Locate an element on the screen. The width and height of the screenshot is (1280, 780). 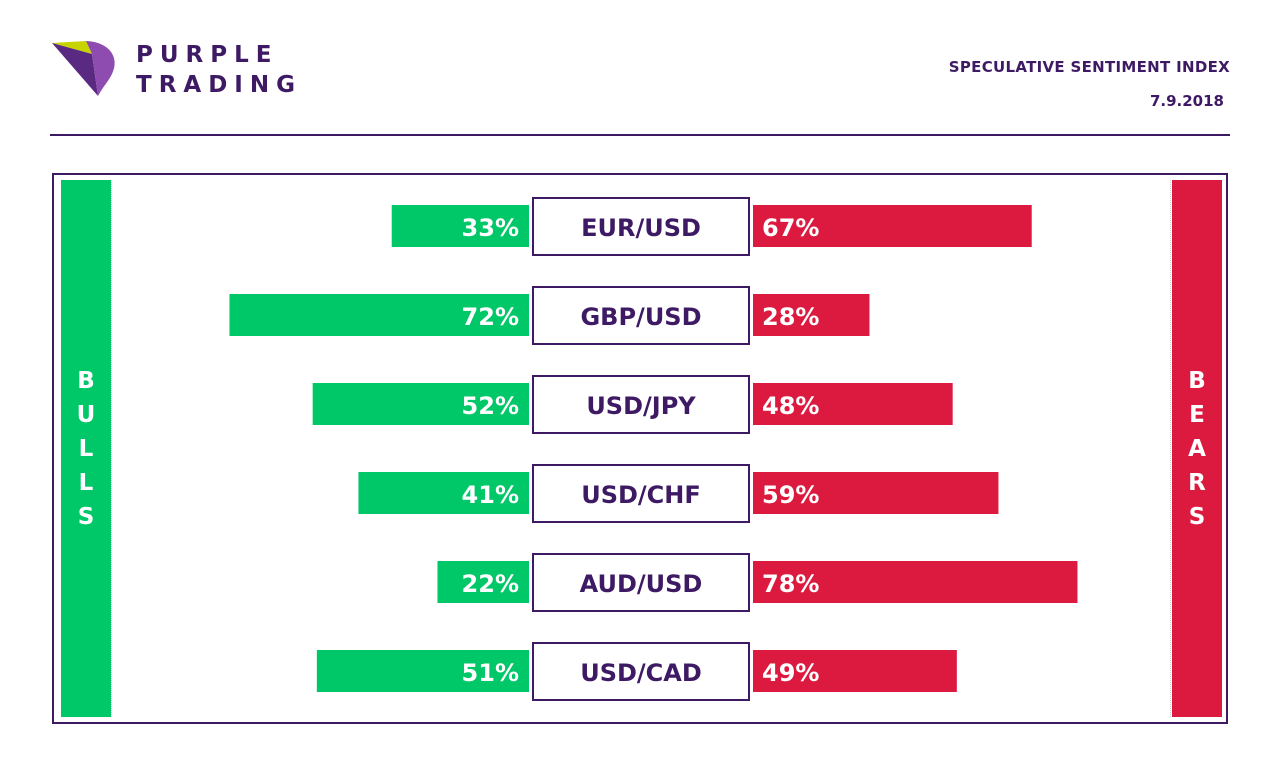
pair-label: EUR/USD is located at coordinates (641, 228).